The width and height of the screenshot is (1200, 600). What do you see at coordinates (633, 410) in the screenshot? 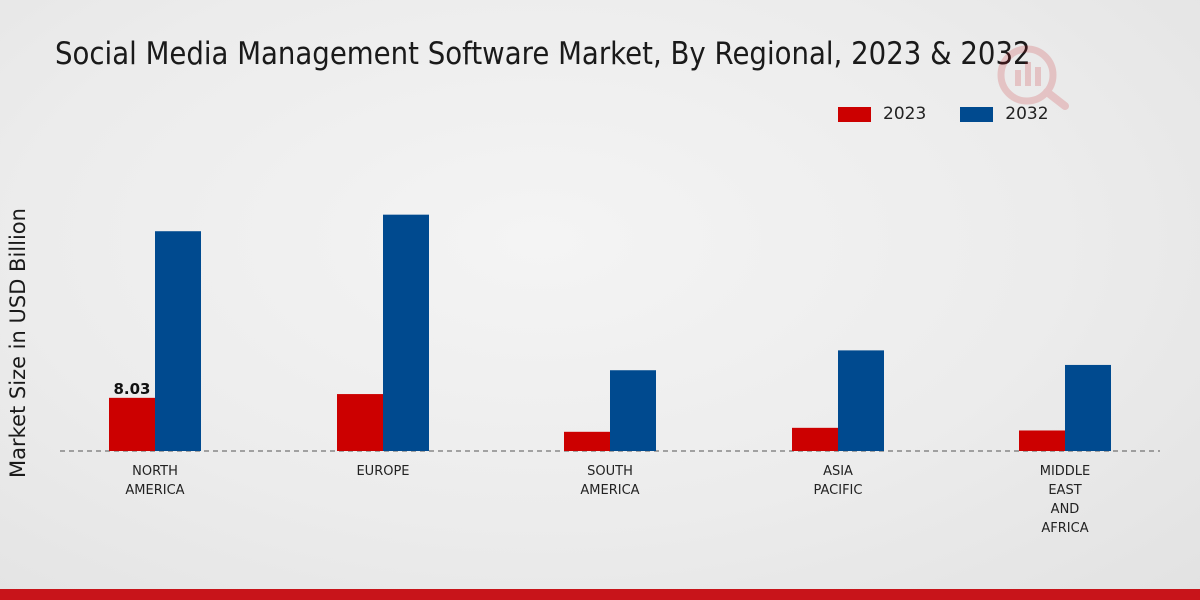
I see `bar-2032-south-america` at bounding box center [633, 410].